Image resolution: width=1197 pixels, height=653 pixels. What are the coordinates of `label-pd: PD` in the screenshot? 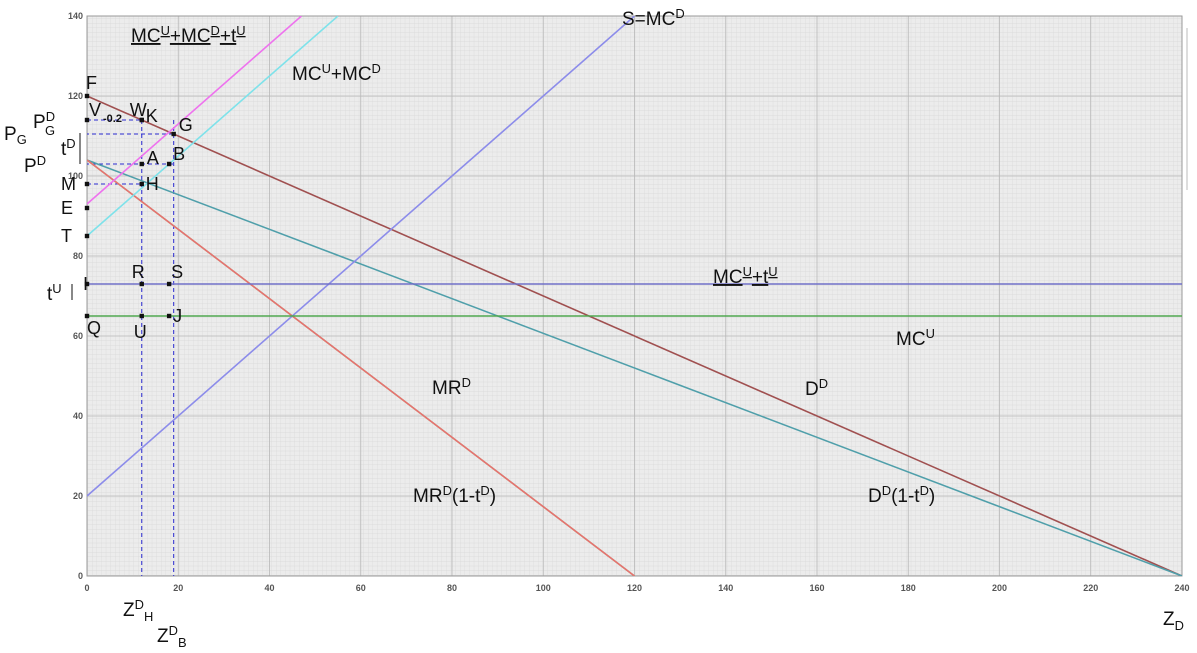 It's located at (35, 165).